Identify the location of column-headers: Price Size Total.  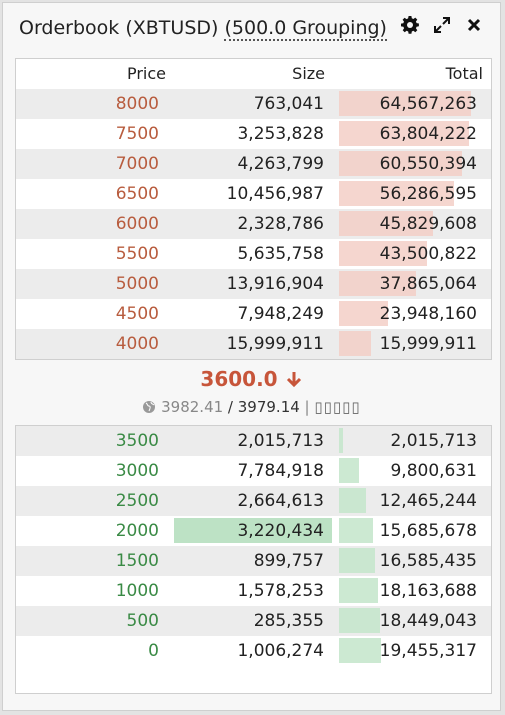
(253, 74).